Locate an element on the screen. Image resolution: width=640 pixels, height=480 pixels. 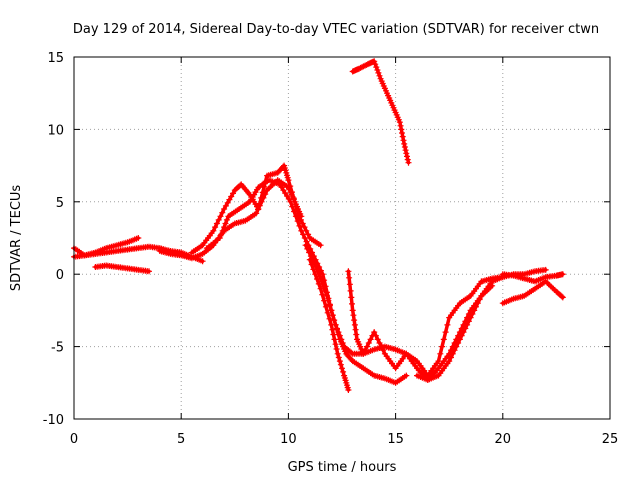
series-track-f is located at coordinates (306, 281).